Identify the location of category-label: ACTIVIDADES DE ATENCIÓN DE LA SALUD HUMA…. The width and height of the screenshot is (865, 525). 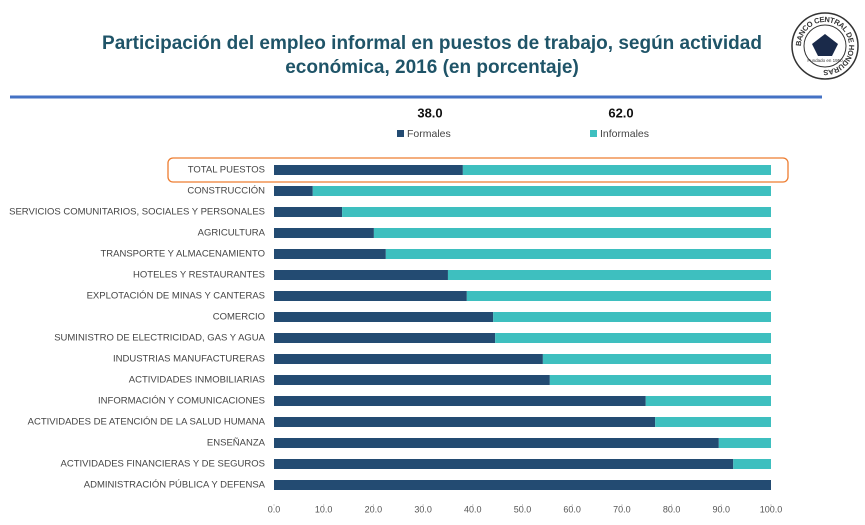
(147, 422).